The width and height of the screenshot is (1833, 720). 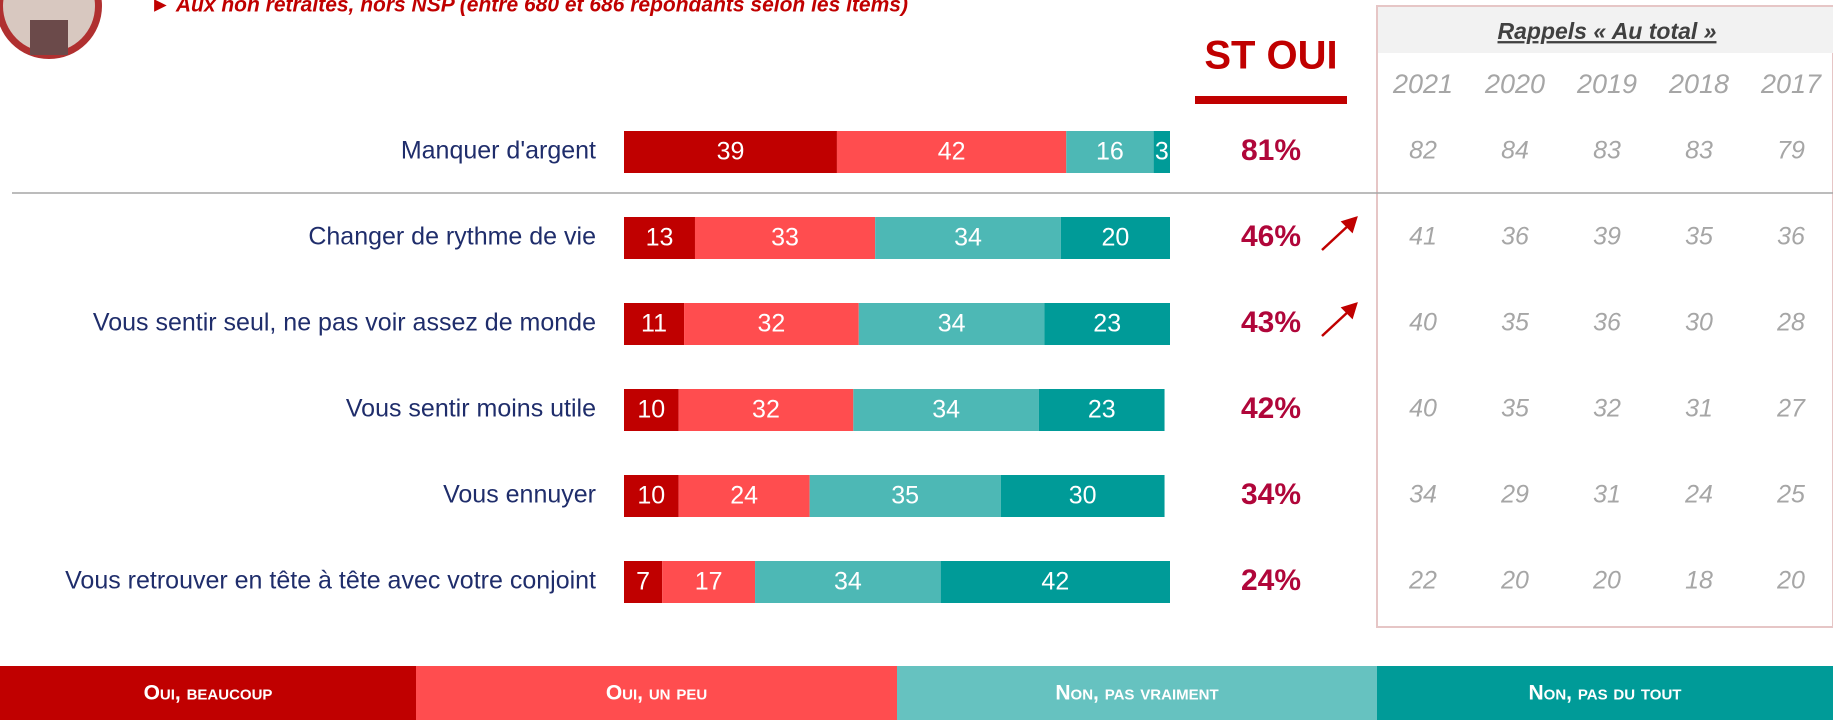 I want to click on segment-label: 42, so click(x=952, y=152).